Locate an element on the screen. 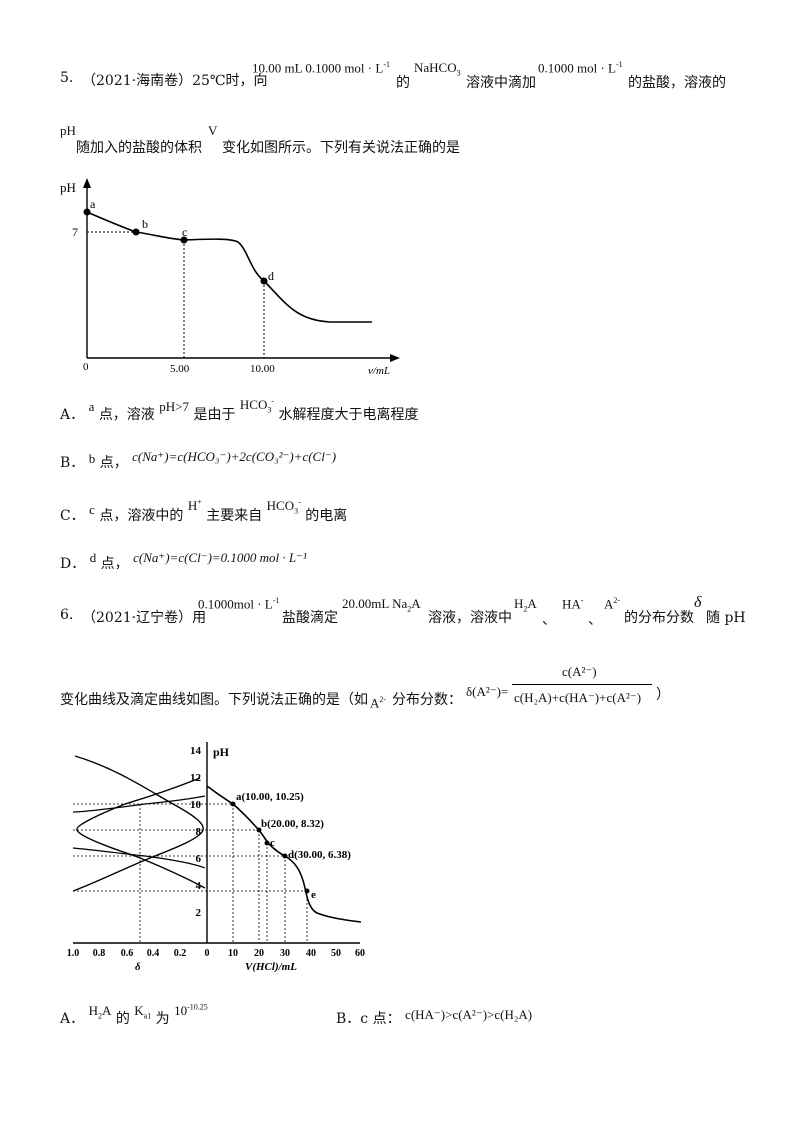 The width and height of the screenshot is (800, 1132). q6-point-b is located at coordinates (259, 830).